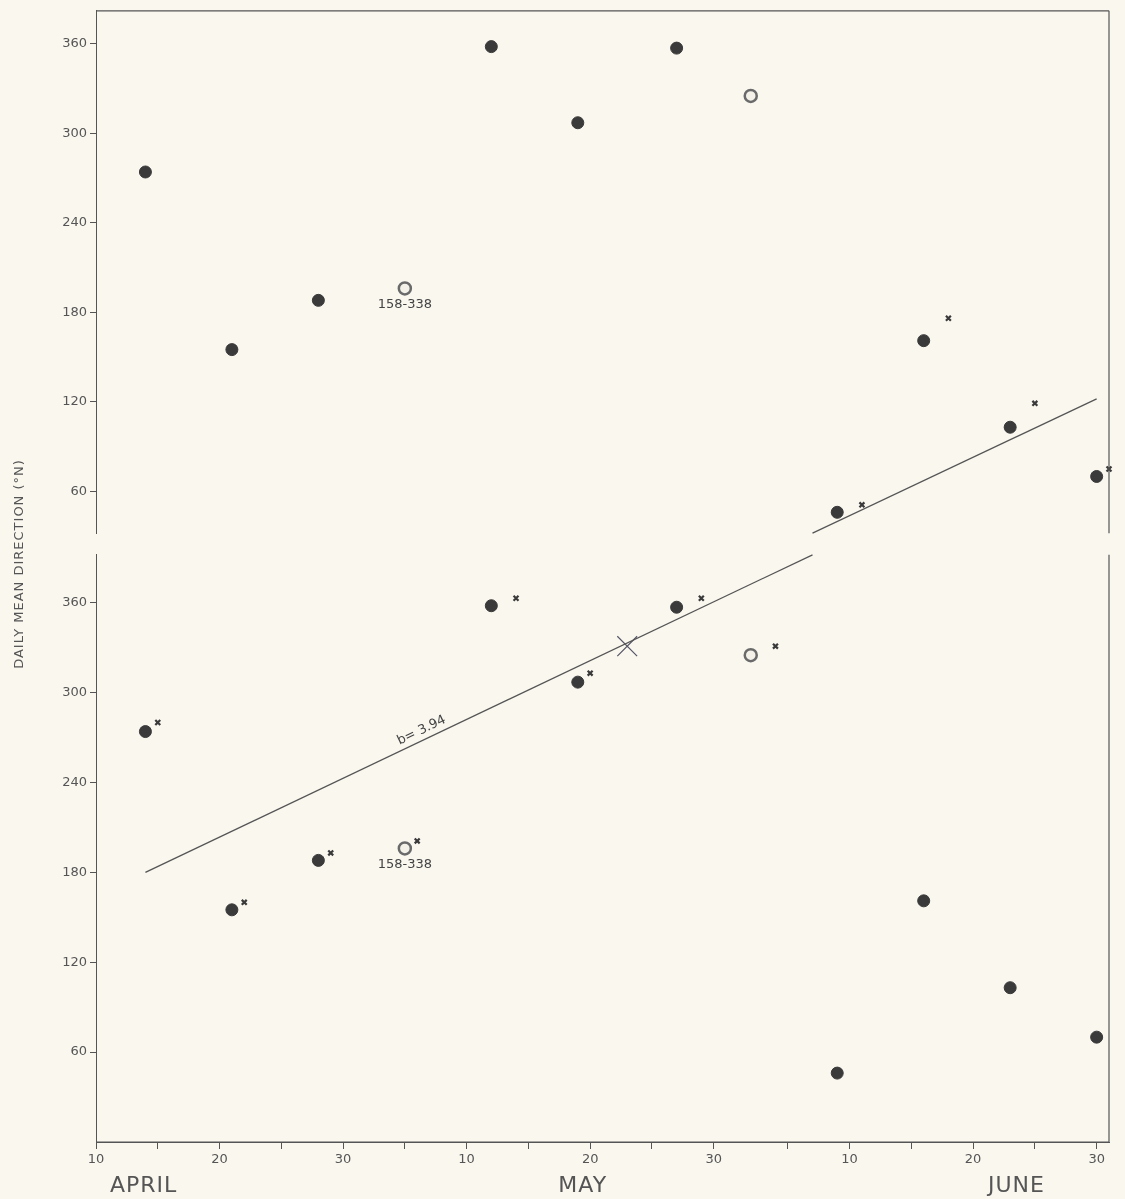  What do you see at coordinates (583, 1184) in the screenshot?
I see `text: MAY` at bounding box center [583, 1184].